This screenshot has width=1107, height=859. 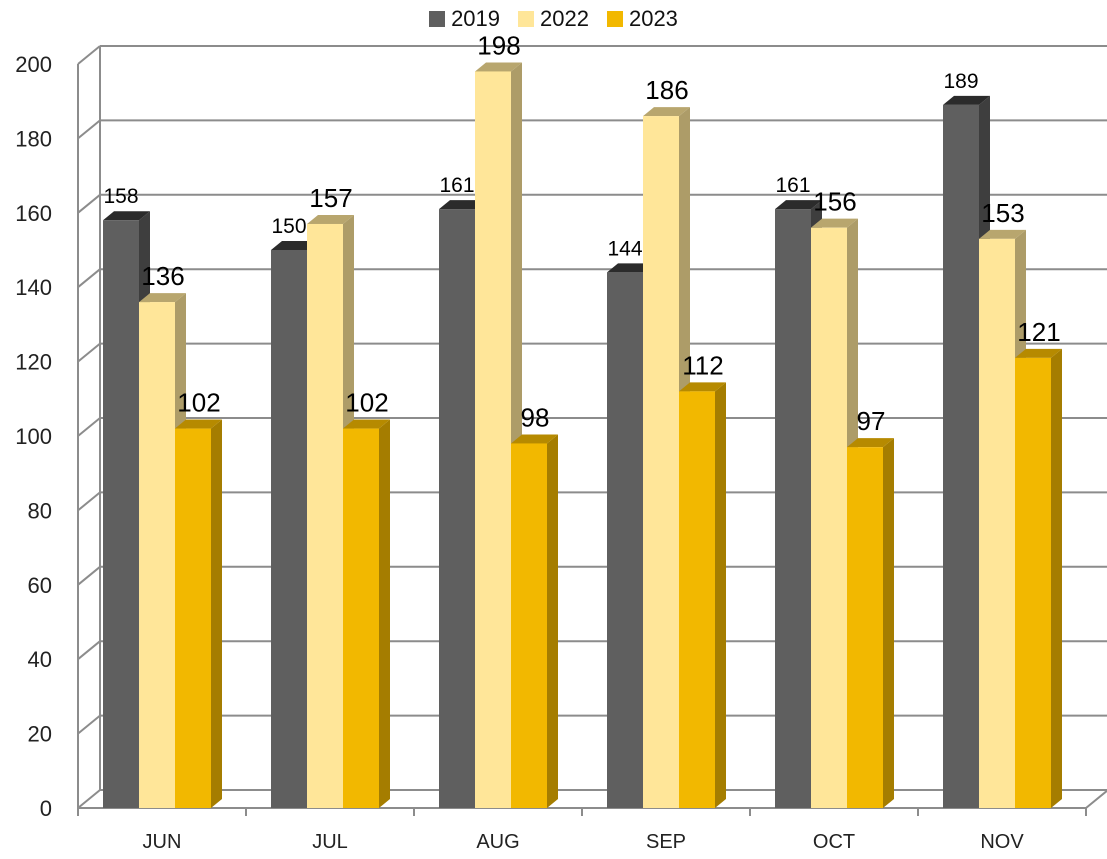 What do you see at coordinates (535, 417) in the screenshot?
I see `data-label-2023-aug: 98` at bounding box center [535, 417].